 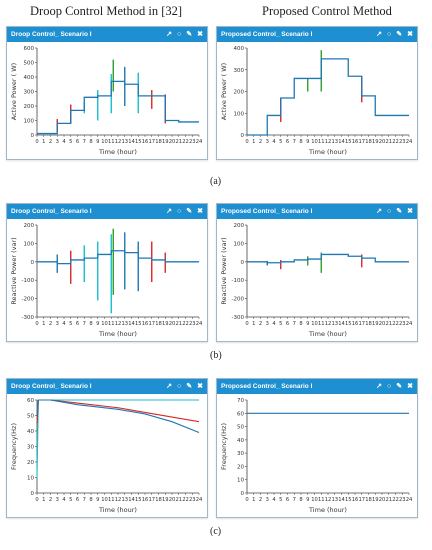 I want to click on y-axis-label: Active Power ( W), so click(x=224, y=91).